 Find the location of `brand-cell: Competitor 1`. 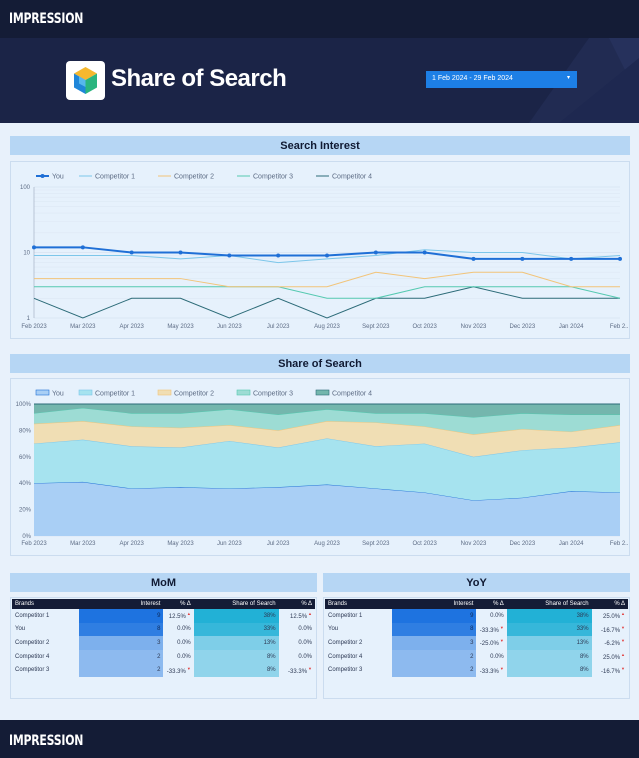

brand-cell: Competitor 1 is located at coordinates (345, 615).